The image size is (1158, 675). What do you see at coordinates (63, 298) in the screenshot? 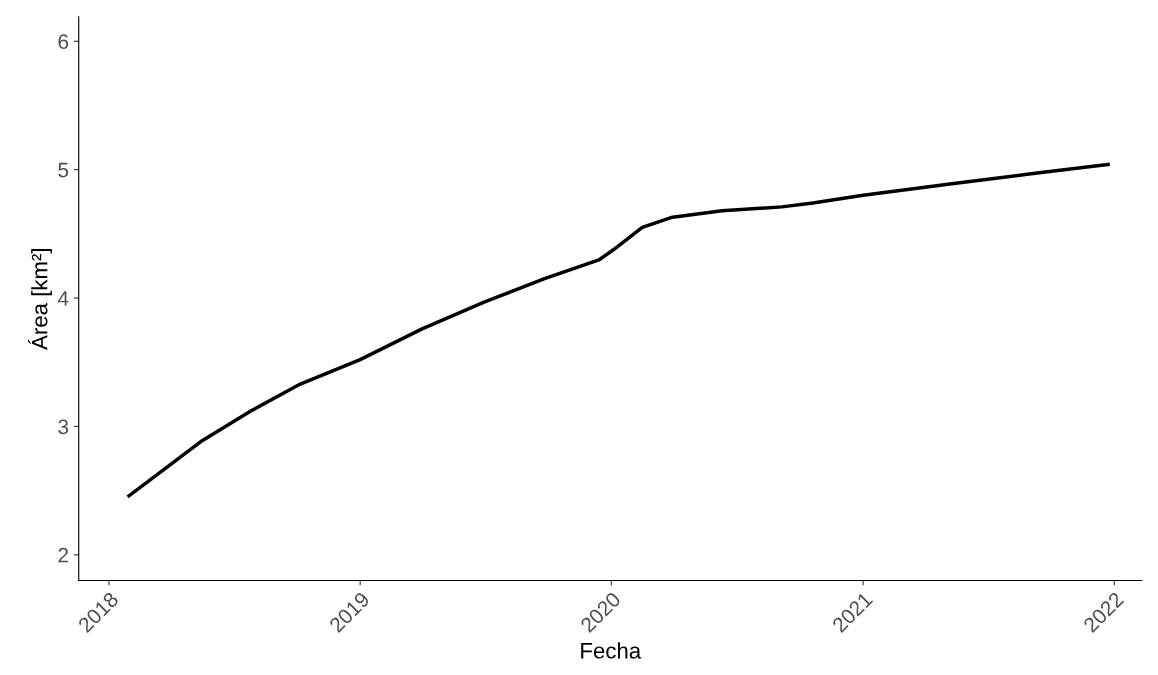
I see `y-tick-label: 4` at bounding box center [63, 298].